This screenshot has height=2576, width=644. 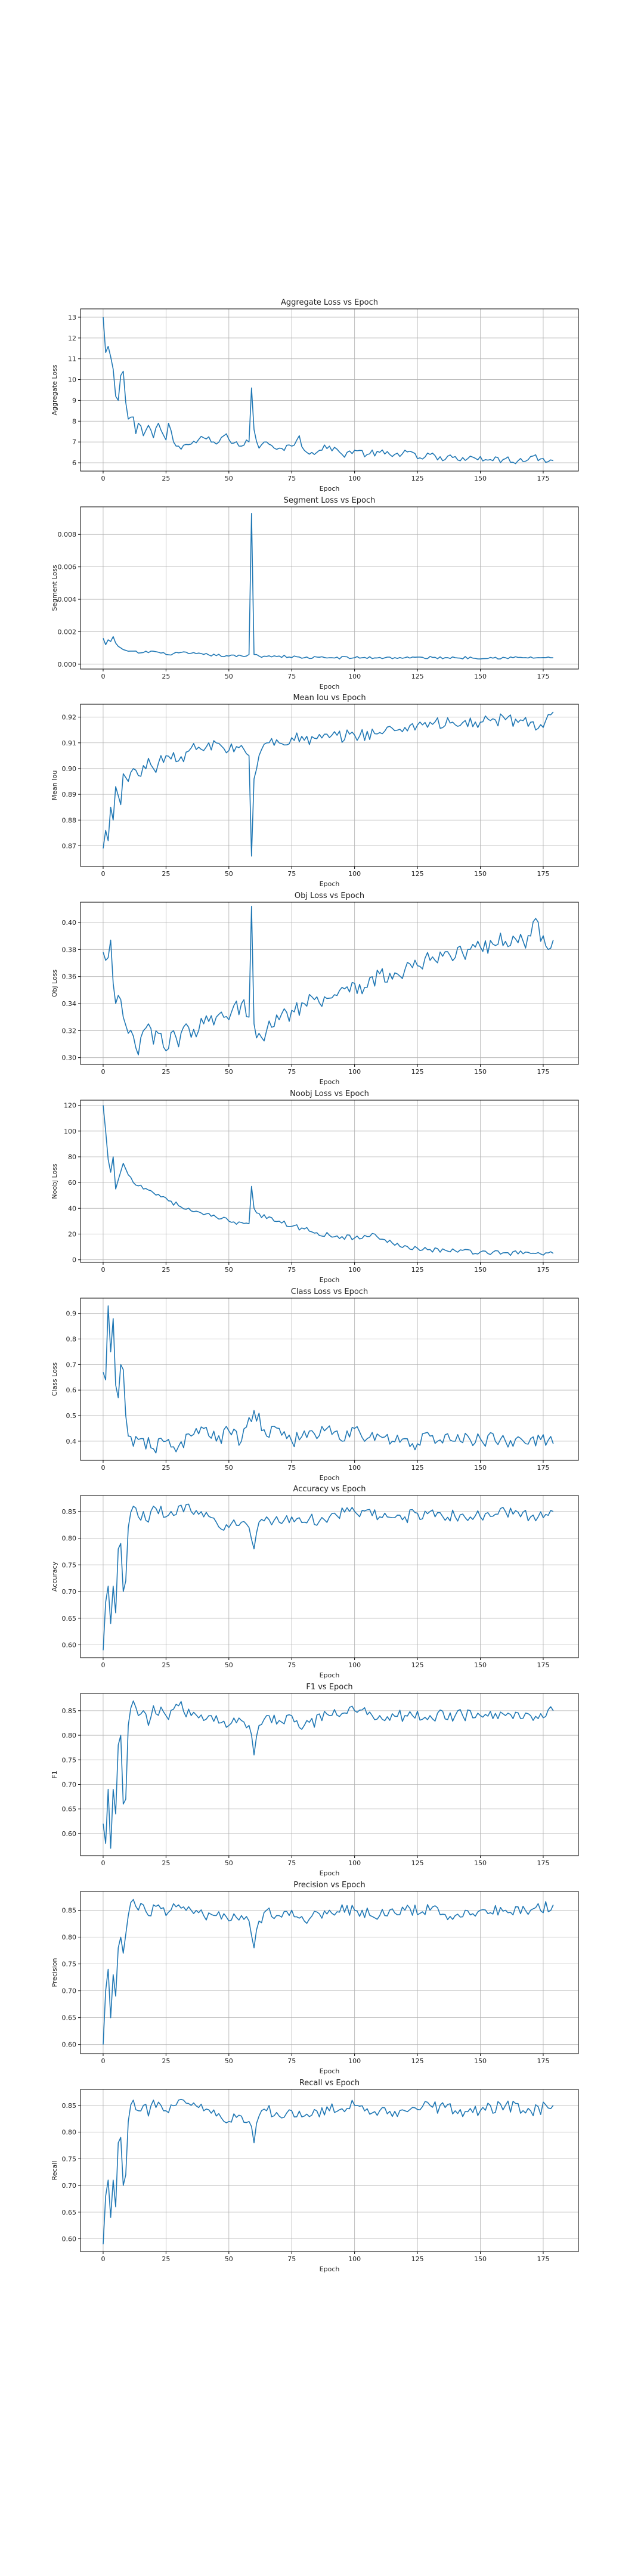 I want to click on x-tick-label: 125, so click(x=417, y=2259).